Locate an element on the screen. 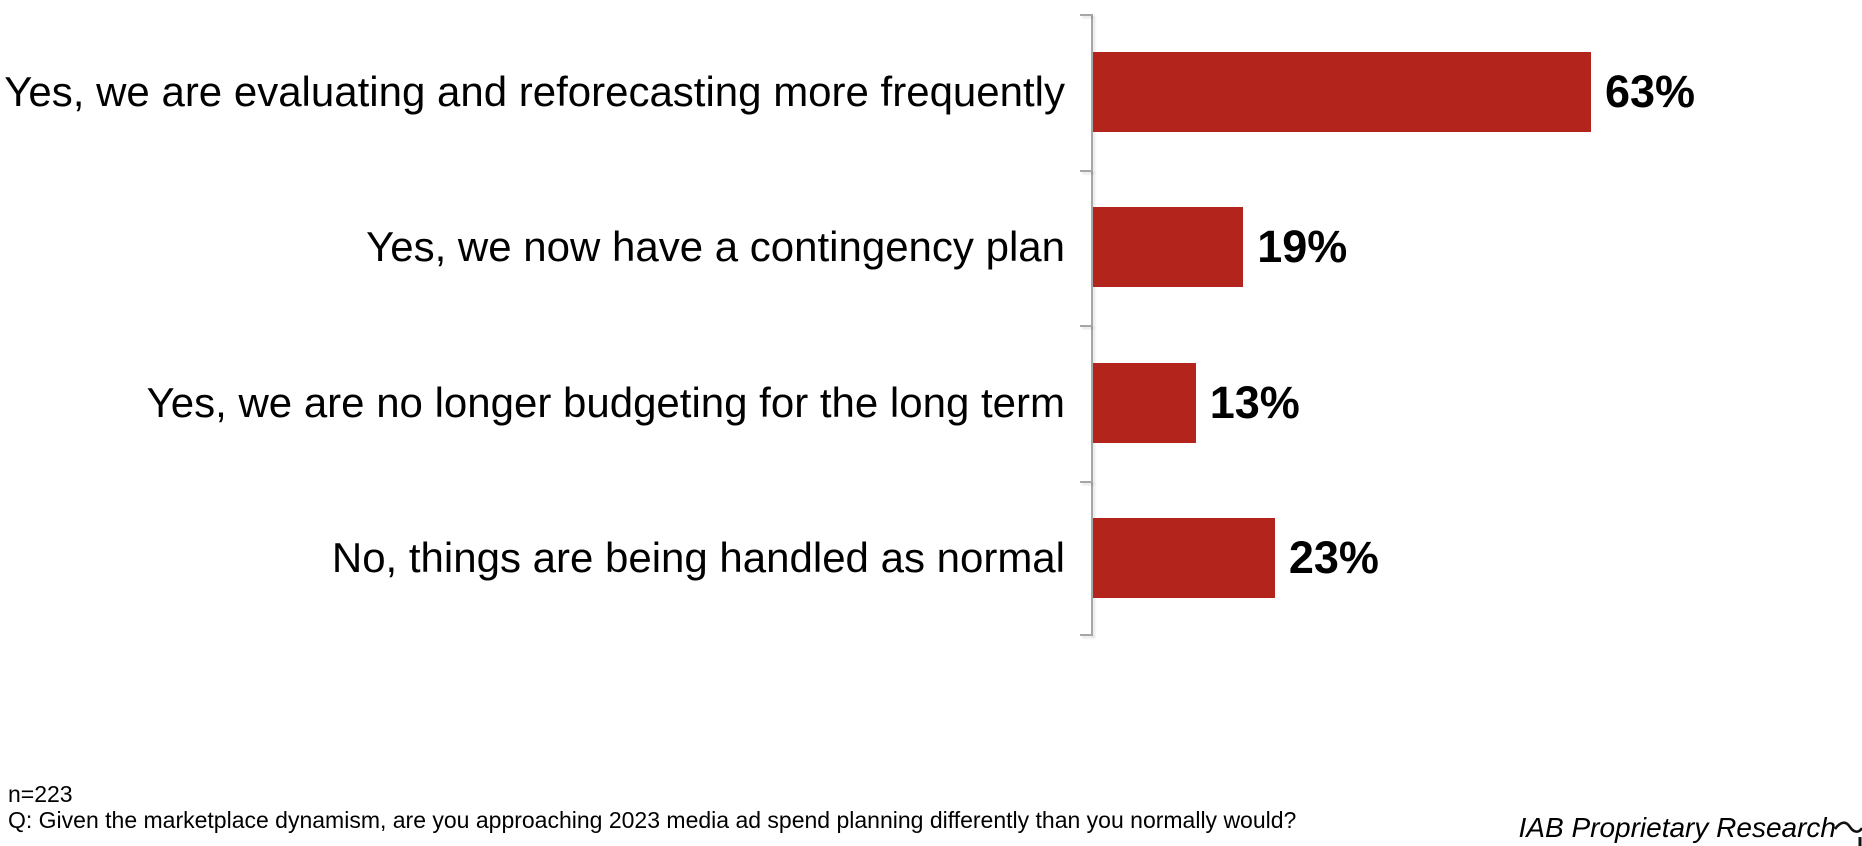  category-label: Yes, we now have a contingency plan is located at coordinates (715, 247).